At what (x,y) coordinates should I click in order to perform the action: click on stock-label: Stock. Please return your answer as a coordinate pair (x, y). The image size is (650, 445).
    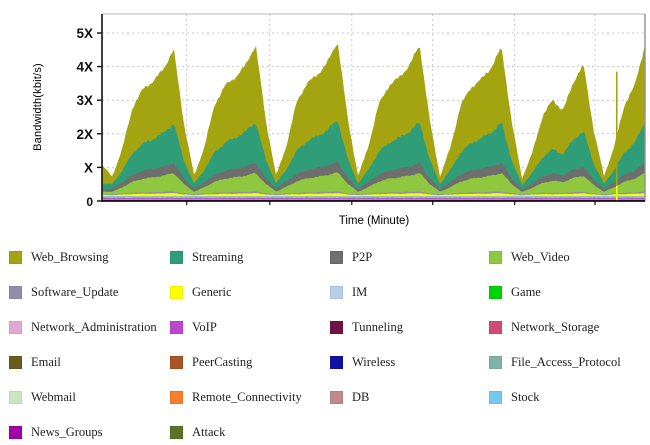
    Looking at the image, I should click on (525, 396).